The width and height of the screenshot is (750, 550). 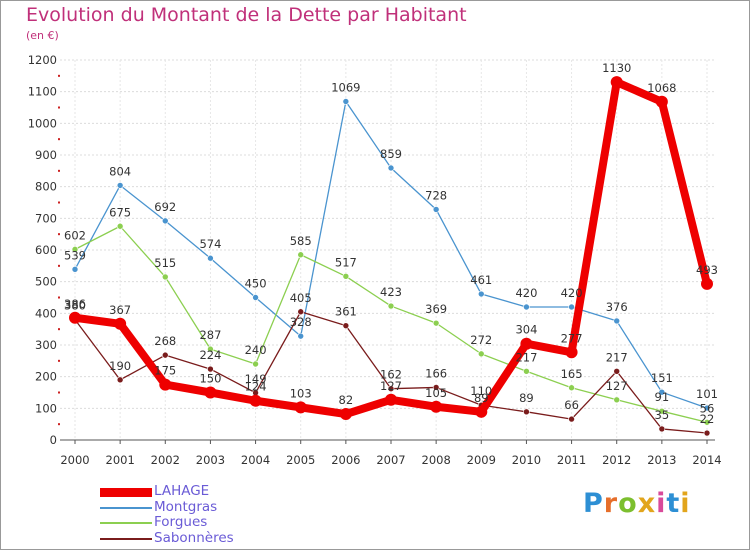 I want to click on logo-letter: r, so click(x=611, y=503).